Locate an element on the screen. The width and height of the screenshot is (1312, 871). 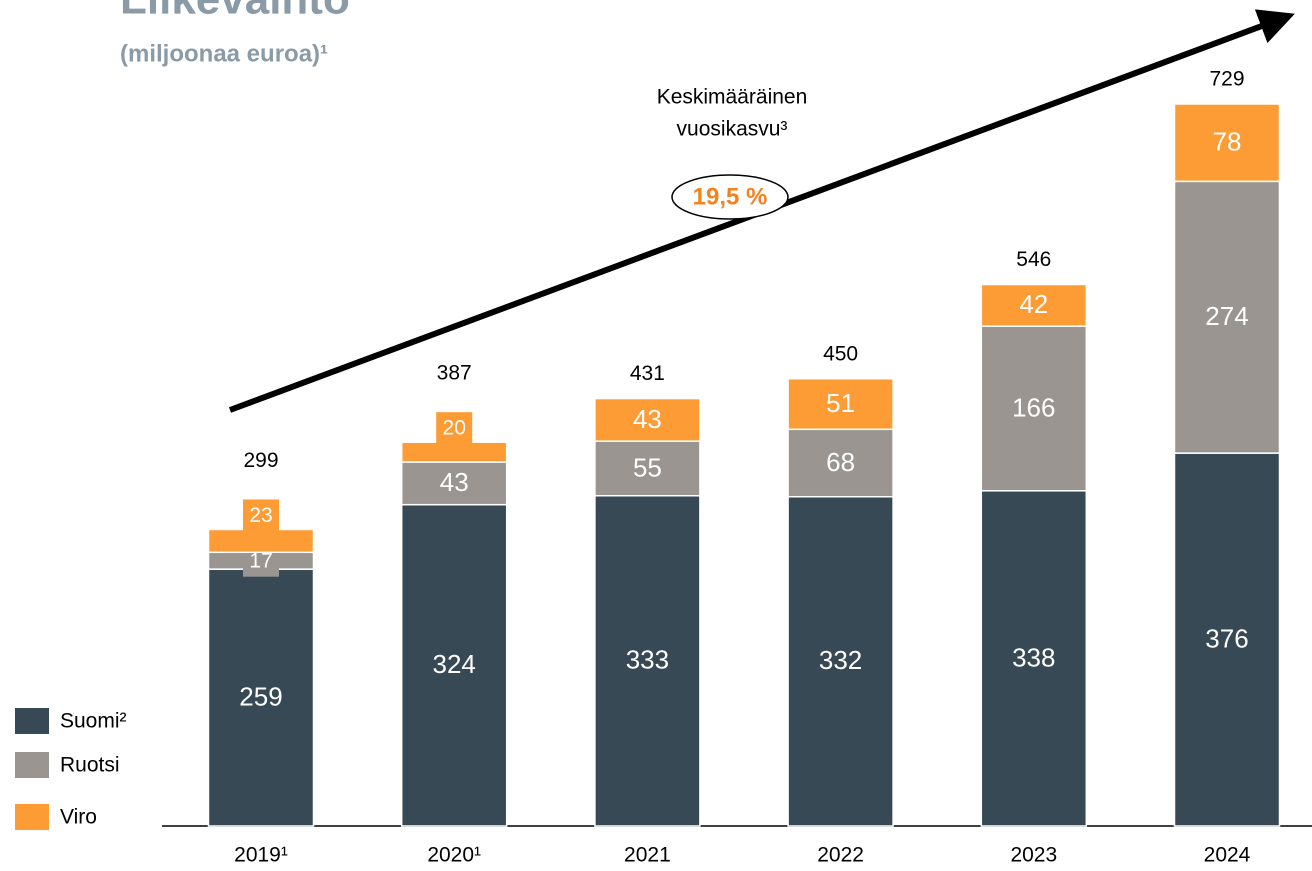
x-tick-label: 2024 is located at coordinates (1227, 855).